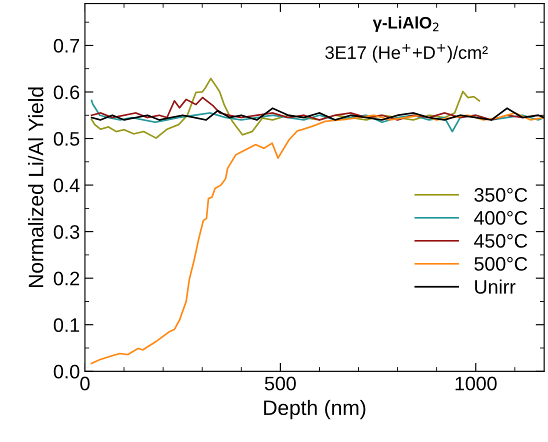 Image resolution: width=548 pixels, height=442 pixels. I want to click on legend-label: 400°C, so click(501, 218).